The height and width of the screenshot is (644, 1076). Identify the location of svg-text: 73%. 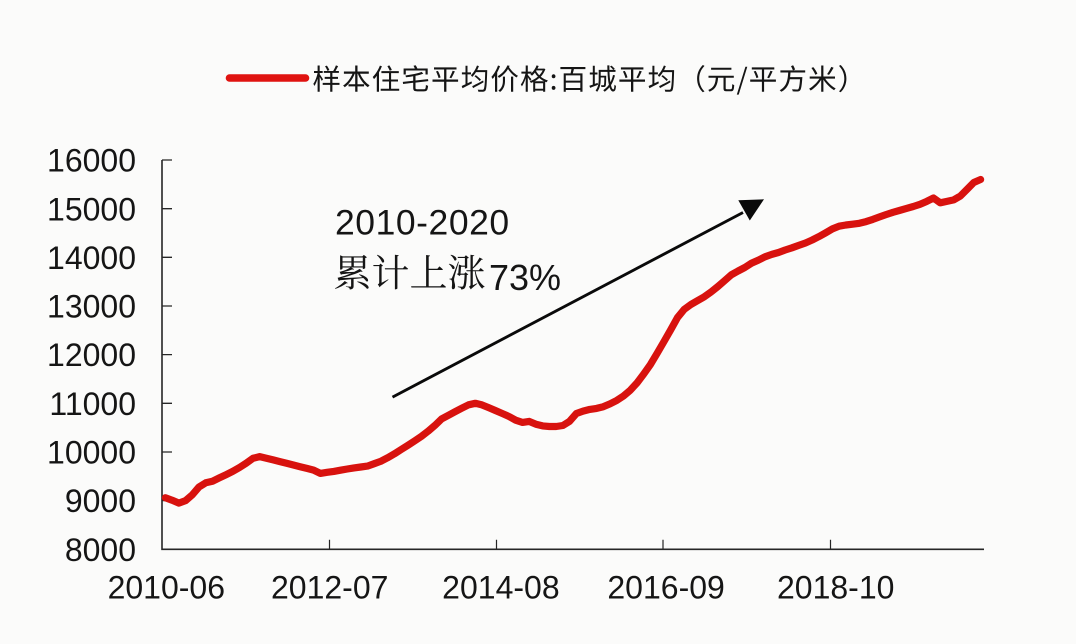
(525, 277).